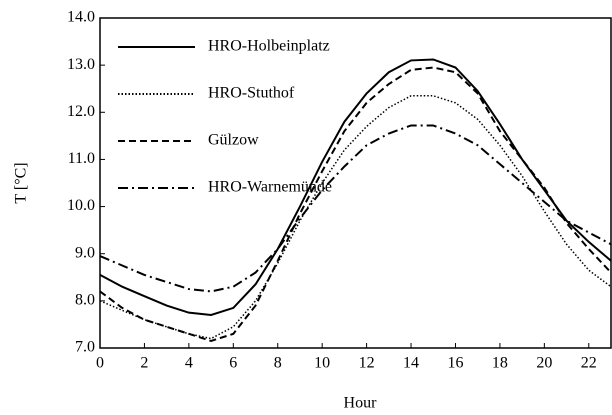 This screenshot has width=612, height=415. What do you see at coordinates (251, 93) in the screenshot?
I see `legend-label: HRO-Stuthof` at bounding box center [251, 93].